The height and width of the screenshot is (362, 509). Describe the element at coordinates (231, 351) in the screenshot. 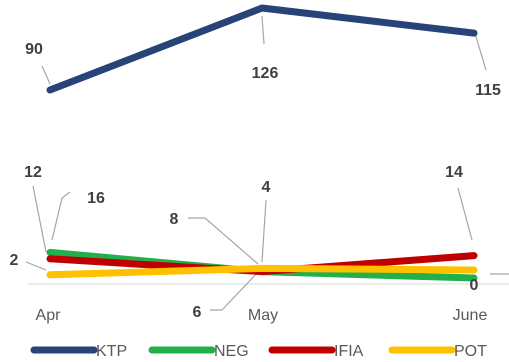

I see `legend-label-neg: NEG` at that location.